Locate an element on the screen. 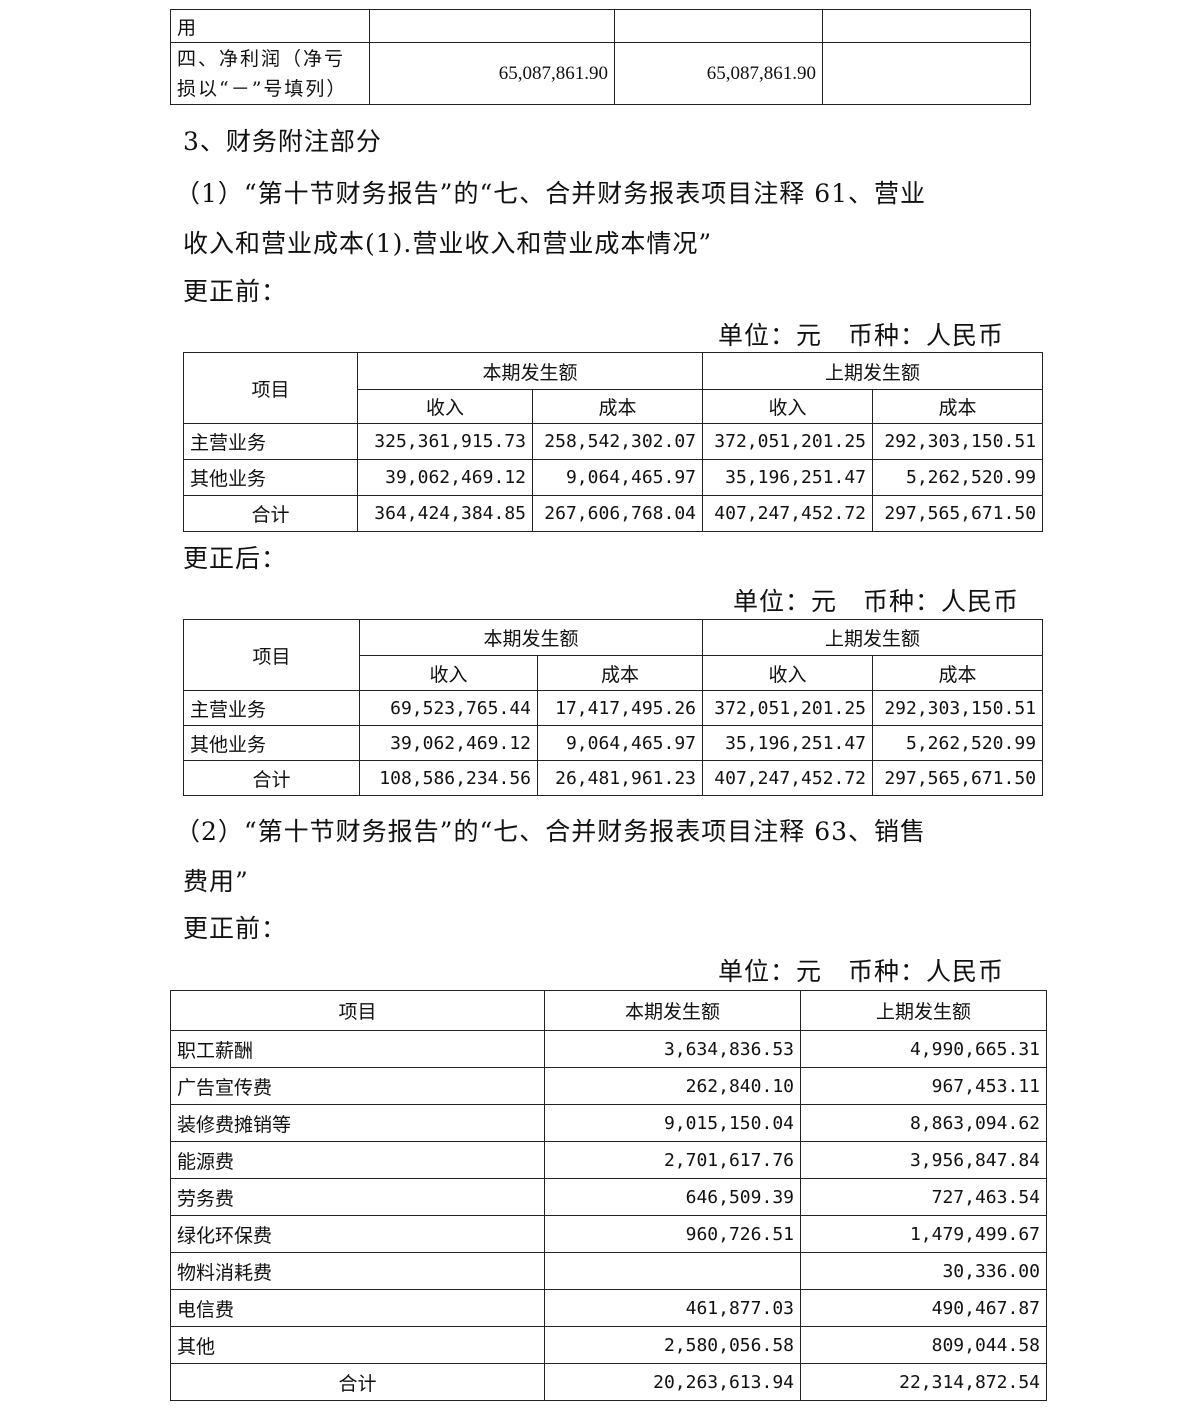 The height and width of the screenshot is (1412, 1200). cell: 3,634,836.53 is located at coordinates (672, 1049).